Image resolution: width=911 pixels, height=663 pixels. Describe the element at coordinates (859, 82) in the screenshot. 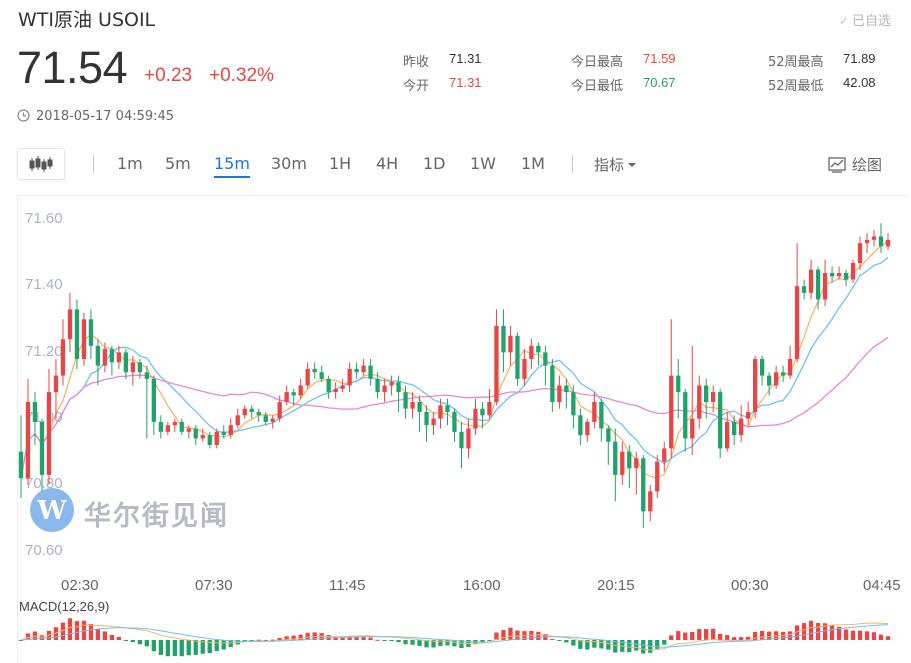

I see `stat-value-52w-low: 42.08` at that location.